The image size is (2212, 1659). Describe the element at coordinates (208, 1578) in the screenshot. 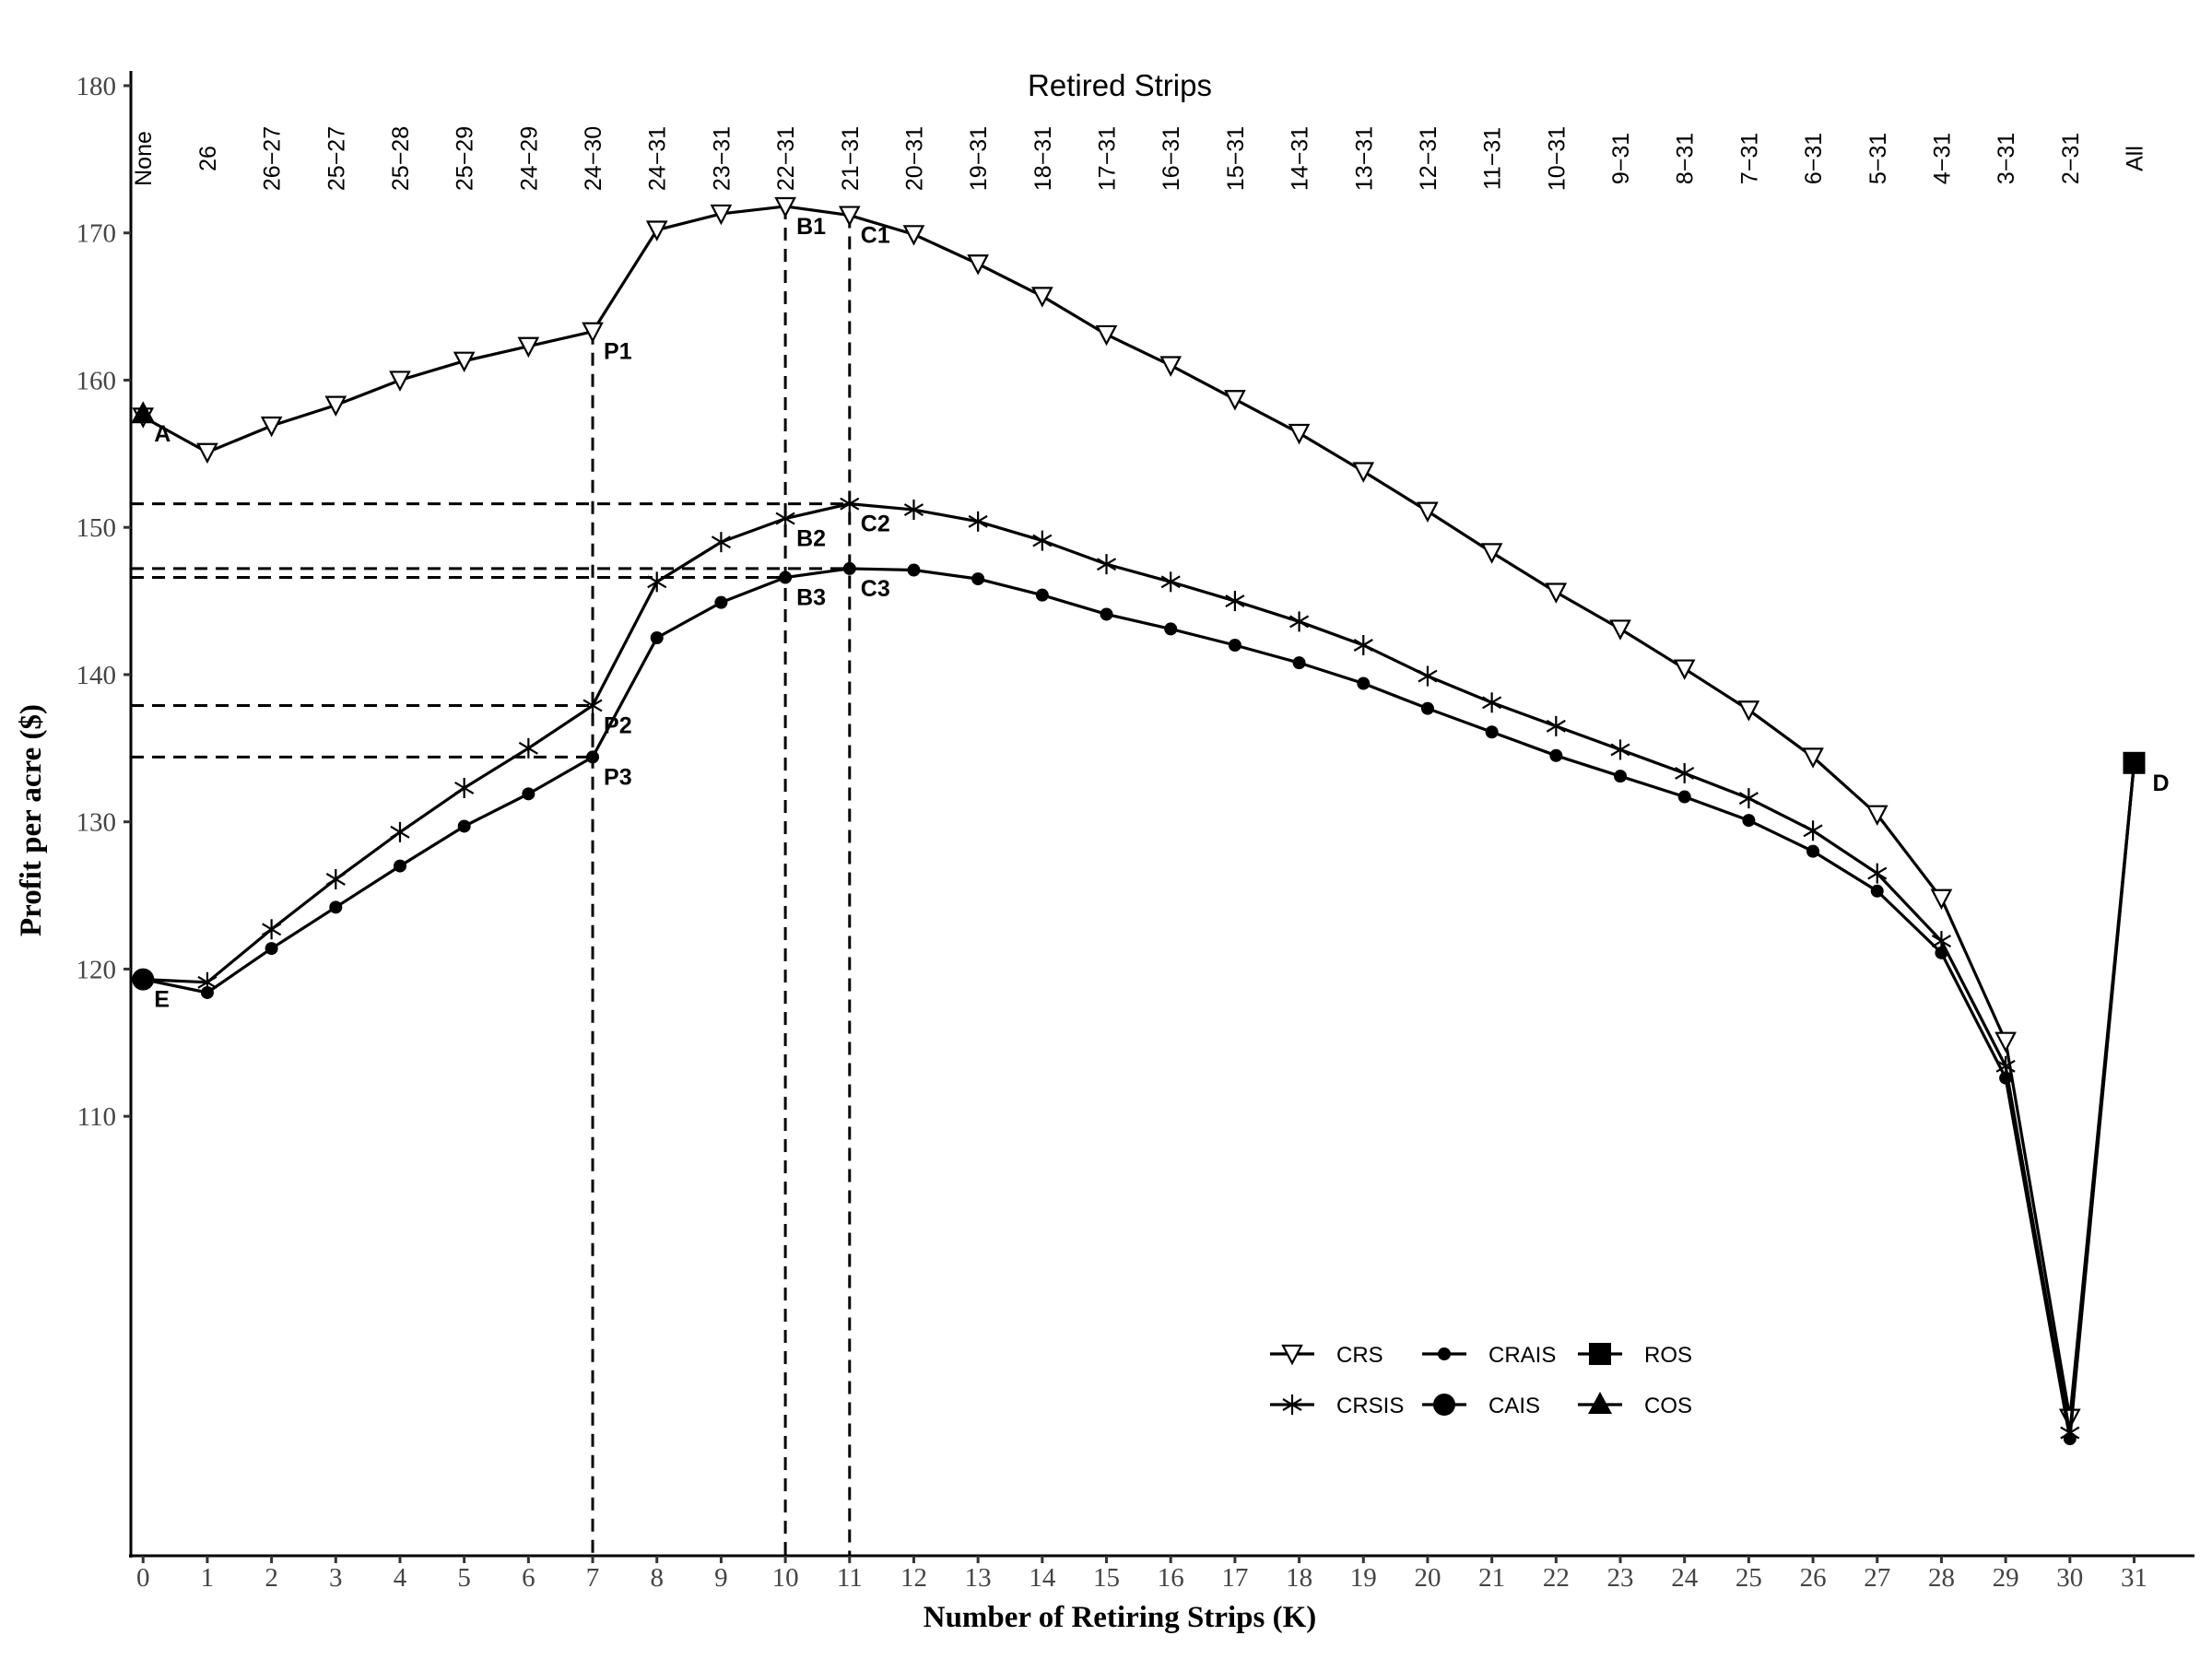

I see `x-tick-label: 1` at that location.